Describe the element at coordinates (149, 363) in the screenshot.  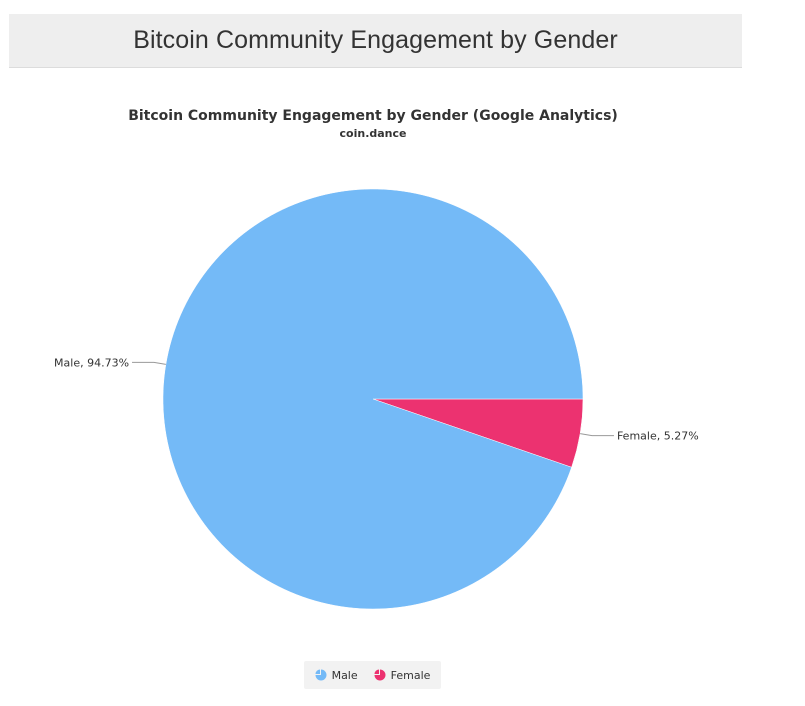
I see `label-connector-male` at that location.